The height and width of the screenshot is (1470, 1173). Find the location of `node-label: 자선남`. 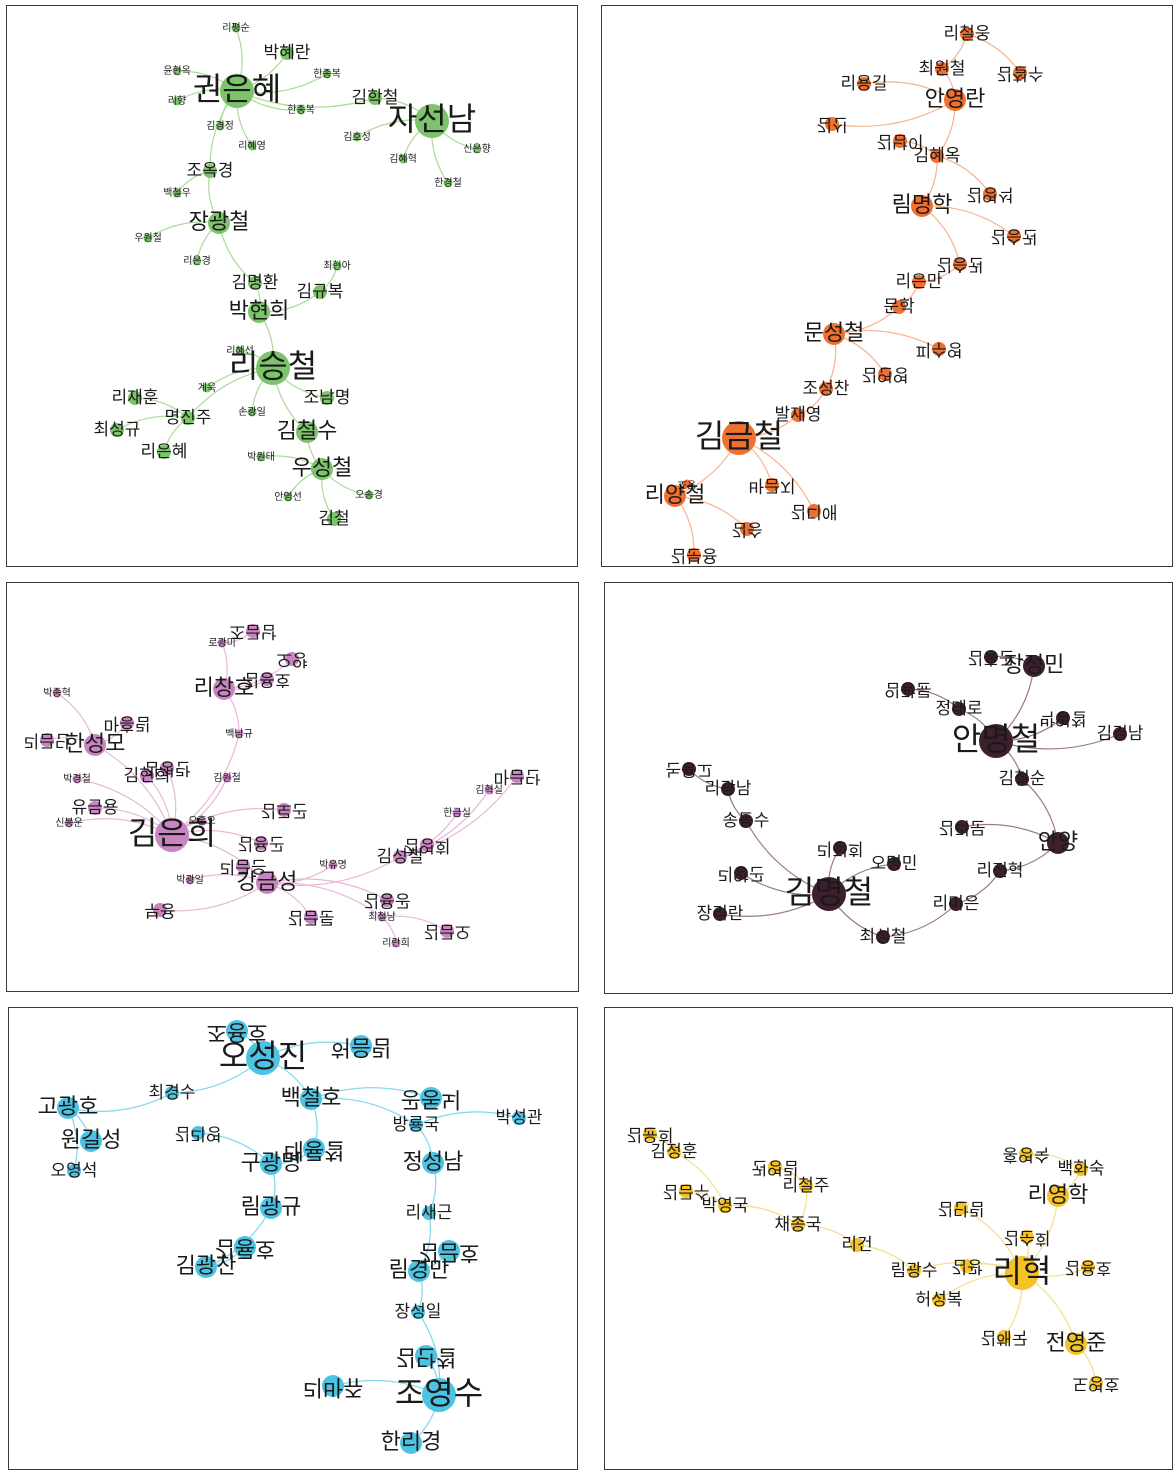

node-label: 자선남 is located at coordinates (432, 119).